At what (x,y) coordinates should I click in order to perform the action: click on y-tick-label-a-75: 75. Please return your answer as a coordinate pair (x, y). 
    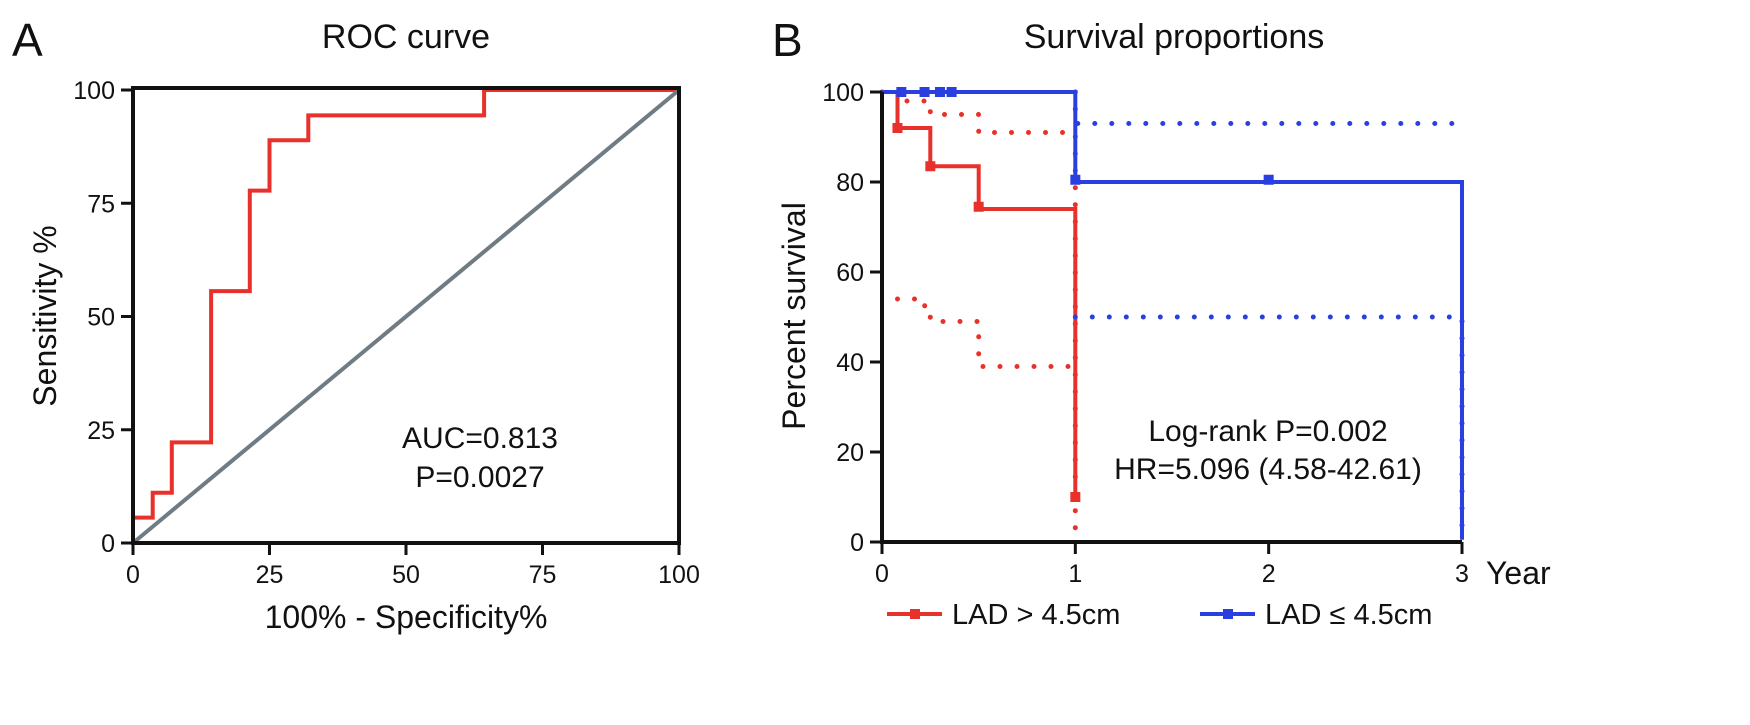
    Looking at the image, I should click on (101, 204).